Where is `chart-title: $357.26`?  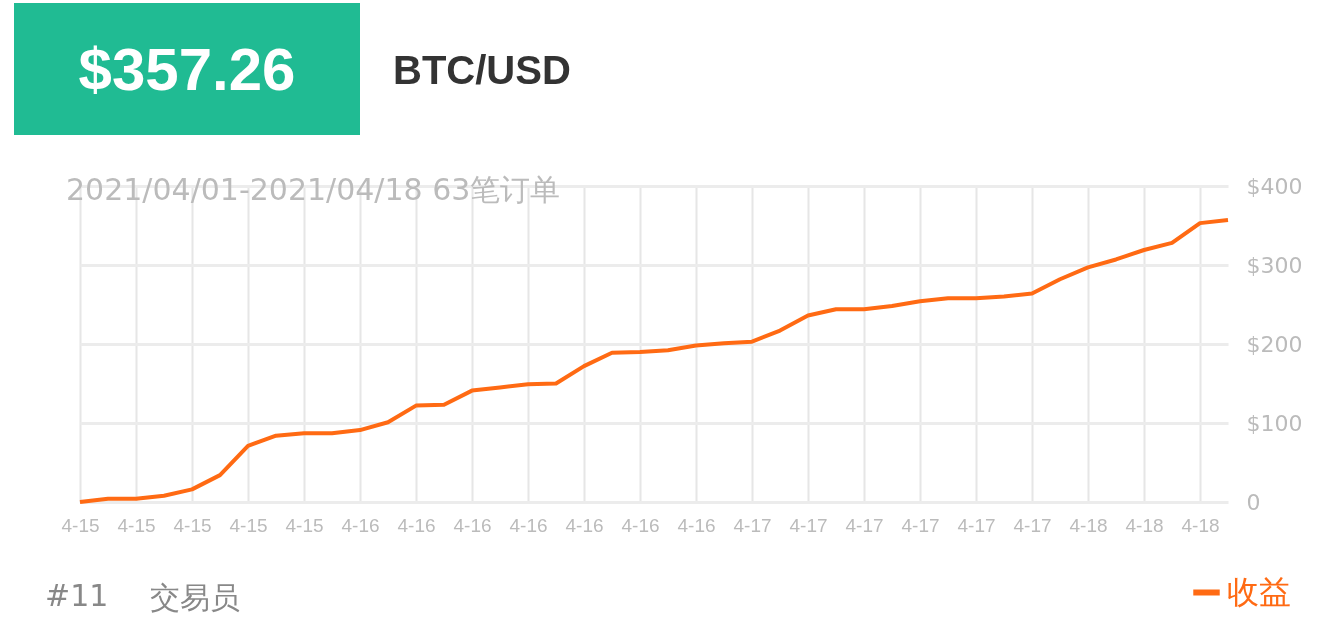 chart-title: $357.26 is located at coordinates (187, 69).